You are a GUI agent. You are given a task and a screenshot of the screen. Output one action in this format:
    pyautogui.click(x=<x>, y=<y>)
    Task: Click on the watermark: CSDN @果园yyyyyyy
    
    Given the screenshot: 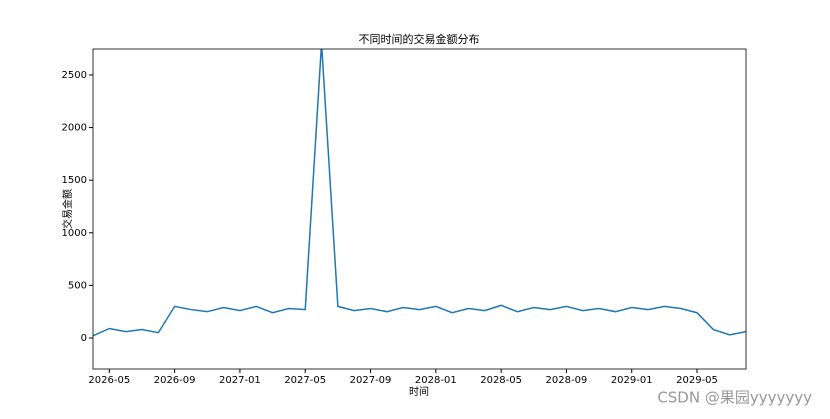 What is the action you would take?
    pyautogui.click(x=734, y=398)
    